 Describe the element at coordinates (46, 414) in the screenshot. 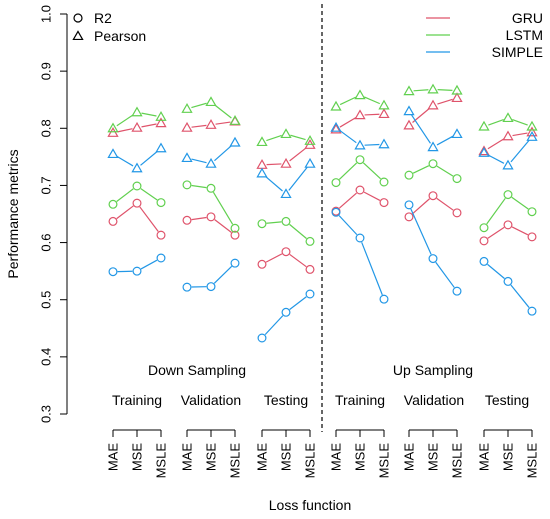

I see `y-tick-label: 0.3` at that location.